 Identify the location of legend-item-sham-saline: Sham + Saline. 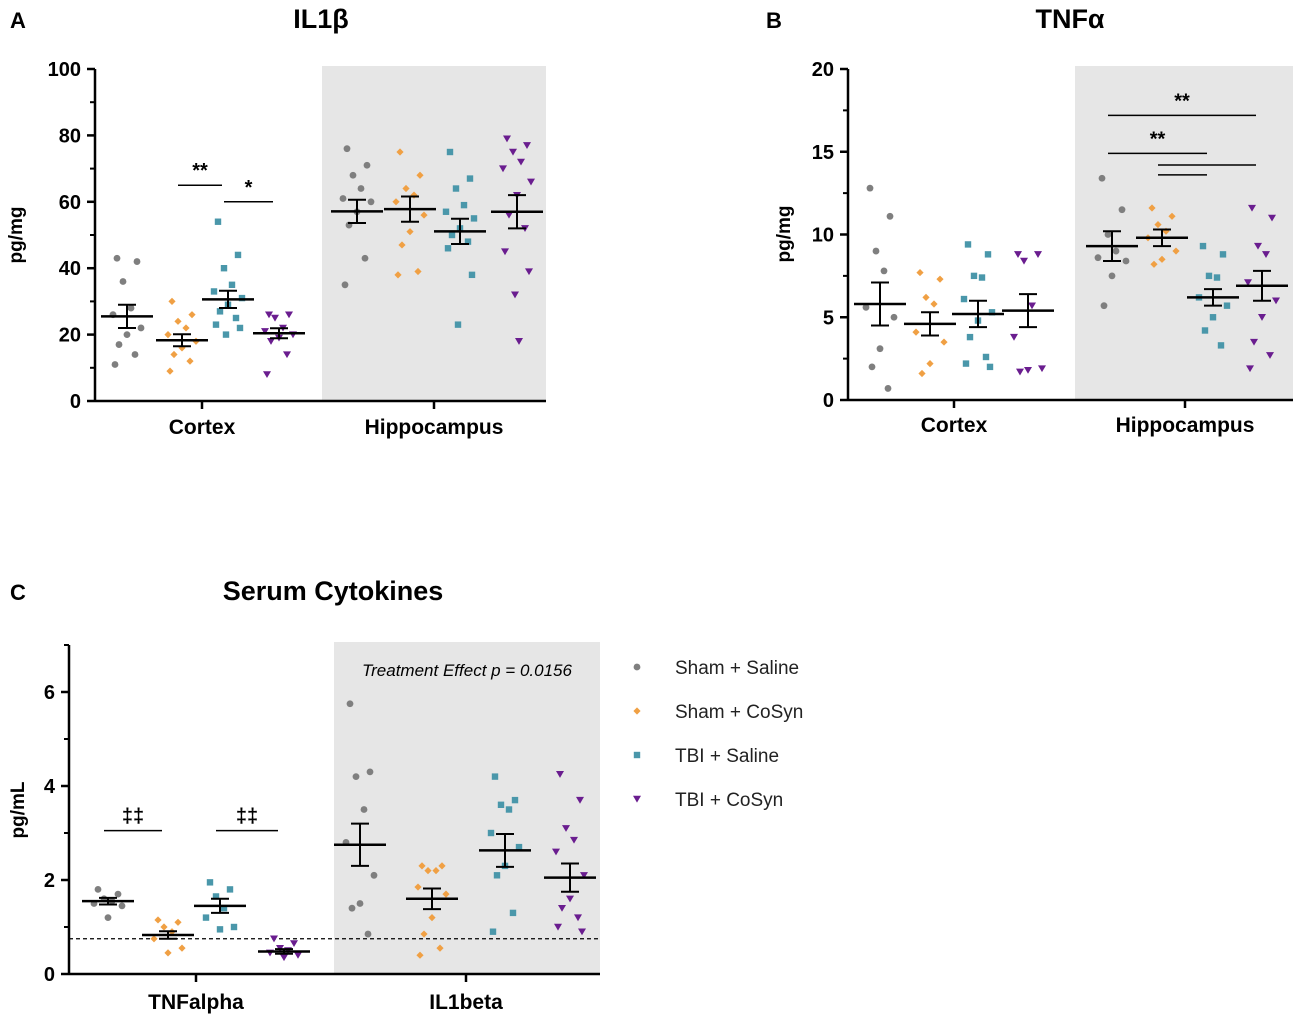
(716, 668).